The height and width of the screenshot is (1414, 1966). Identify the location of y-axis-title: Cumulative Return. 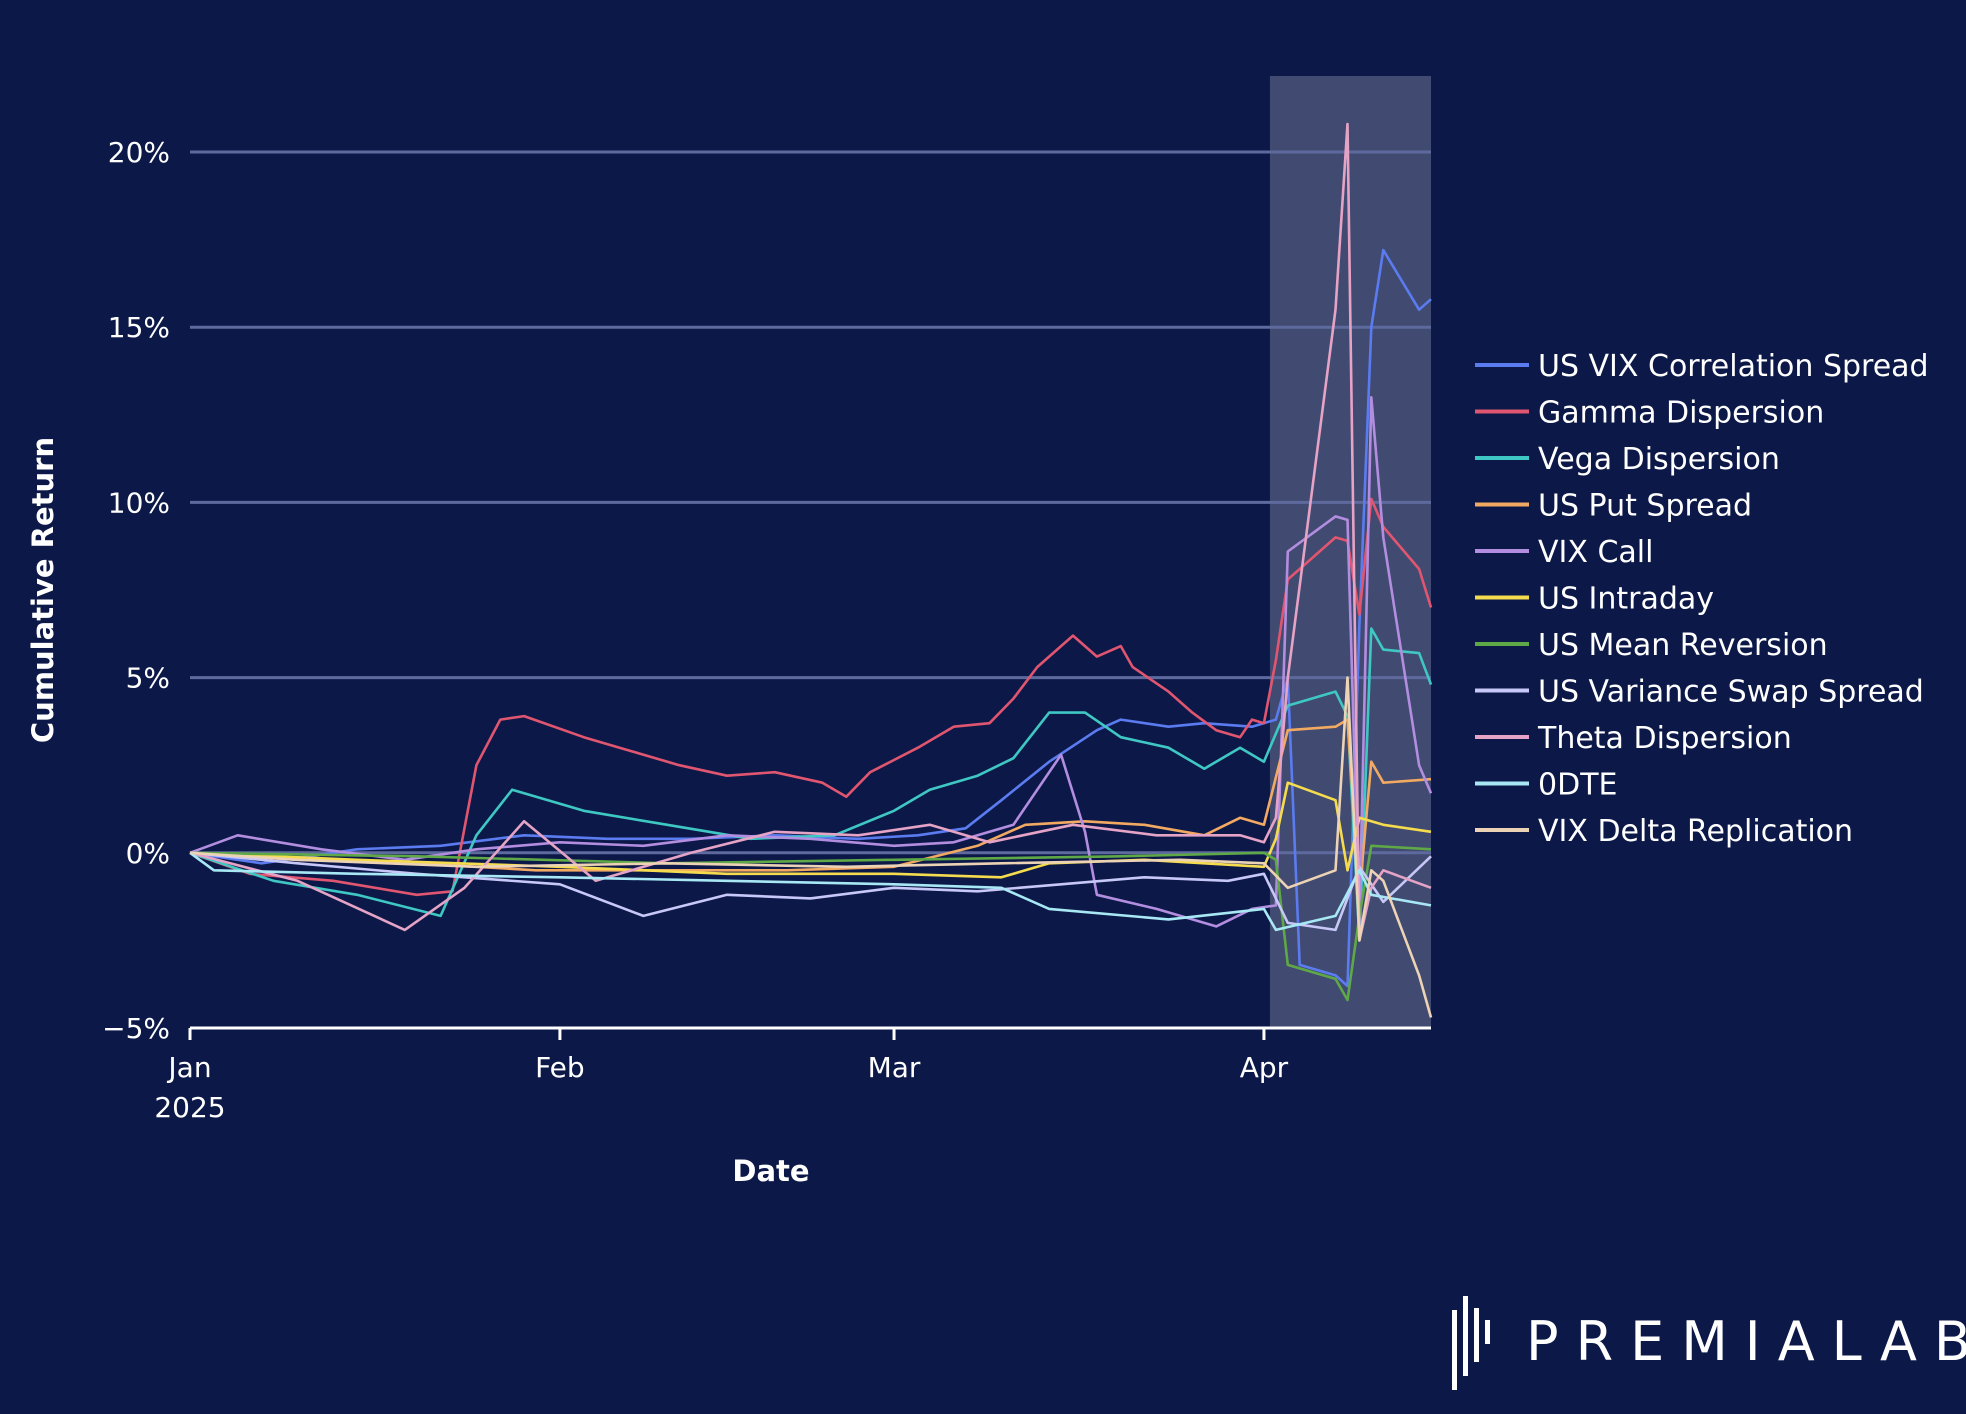
(43, 590).